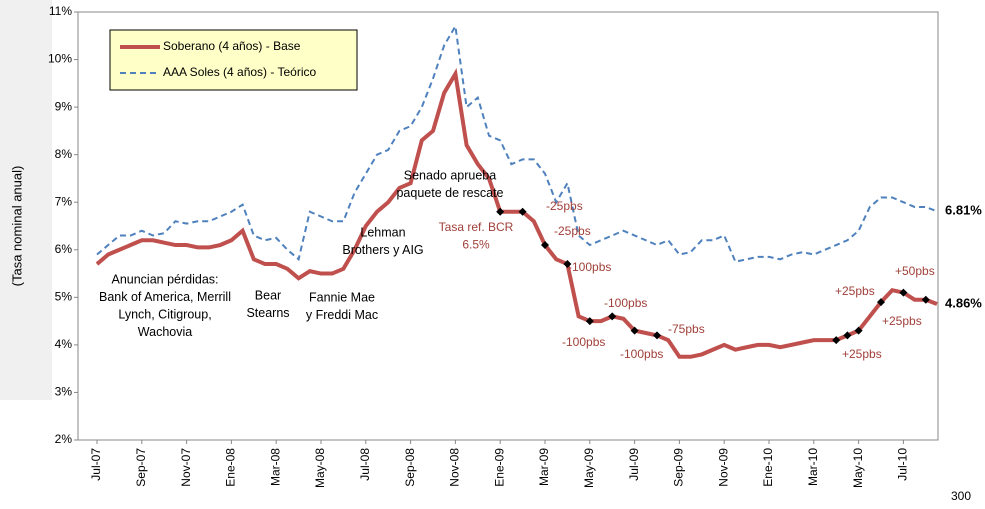  What do you see at coordinates (686, 329) in the screenshot?
I see `rate-label: -75pbs` at bounding box center [686, 329].